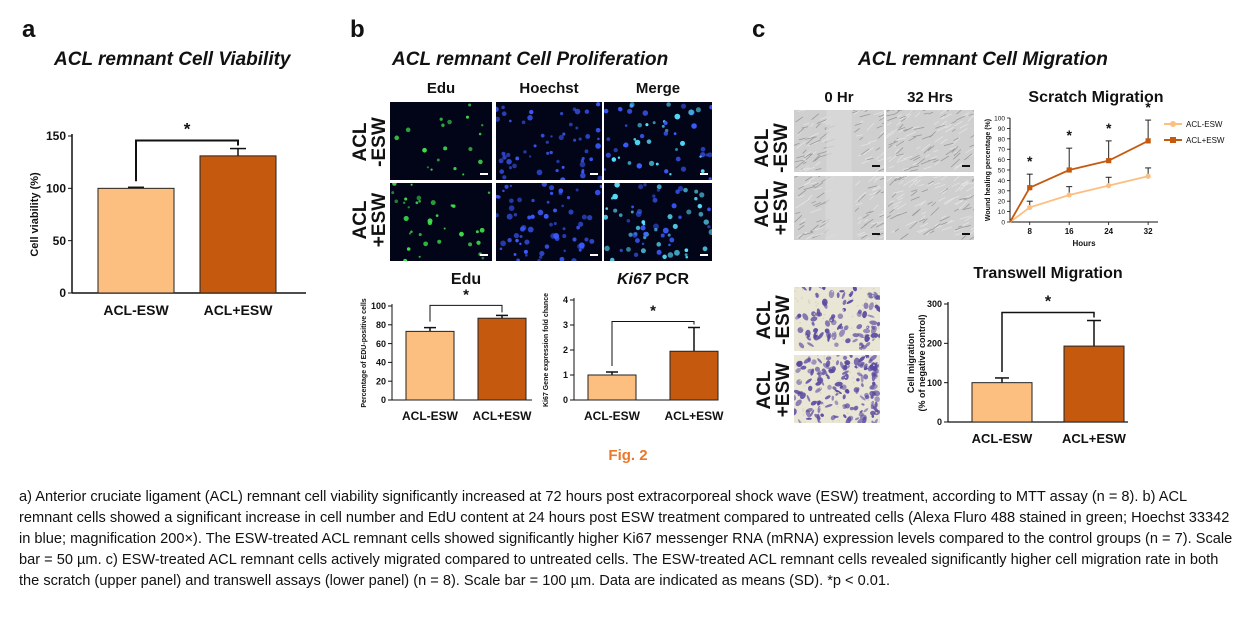 Image resolution: width=1256 pixels, height=640 pixels. What do you see at coordinates (466, 313) in the screenshot?
I see `significance-bracket` at bounding box center [466, 313].